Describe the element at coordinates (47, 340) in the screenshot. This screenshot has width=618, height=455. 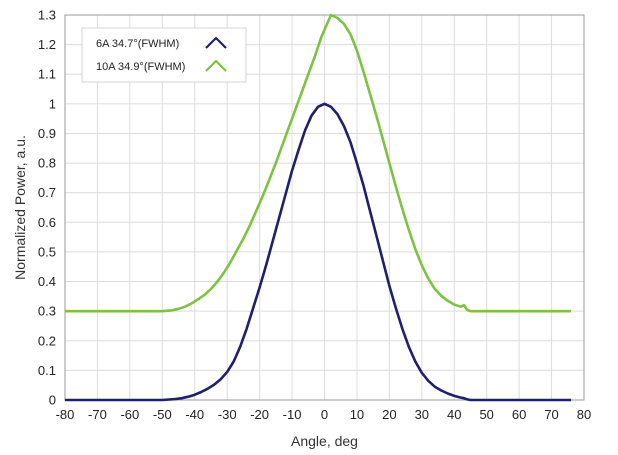
I see `y-tick-label: 0.2` at that location.